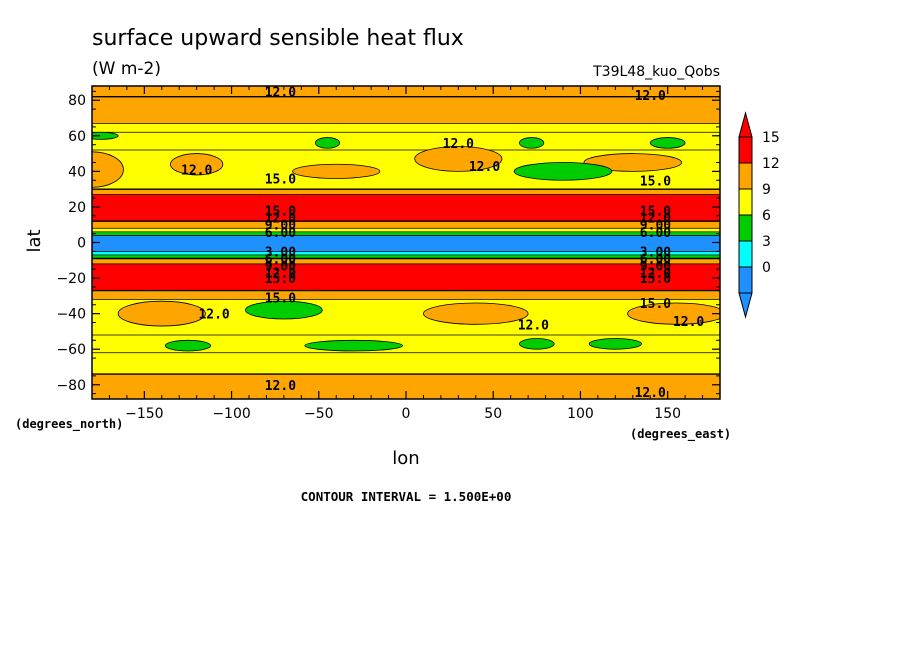  What do you see at coordinates (406, 496) in the screenshot?
I see `contour-interval-note: CONTOUR INTERVAL = 1.500E+00` at bounding box center [406, 496].